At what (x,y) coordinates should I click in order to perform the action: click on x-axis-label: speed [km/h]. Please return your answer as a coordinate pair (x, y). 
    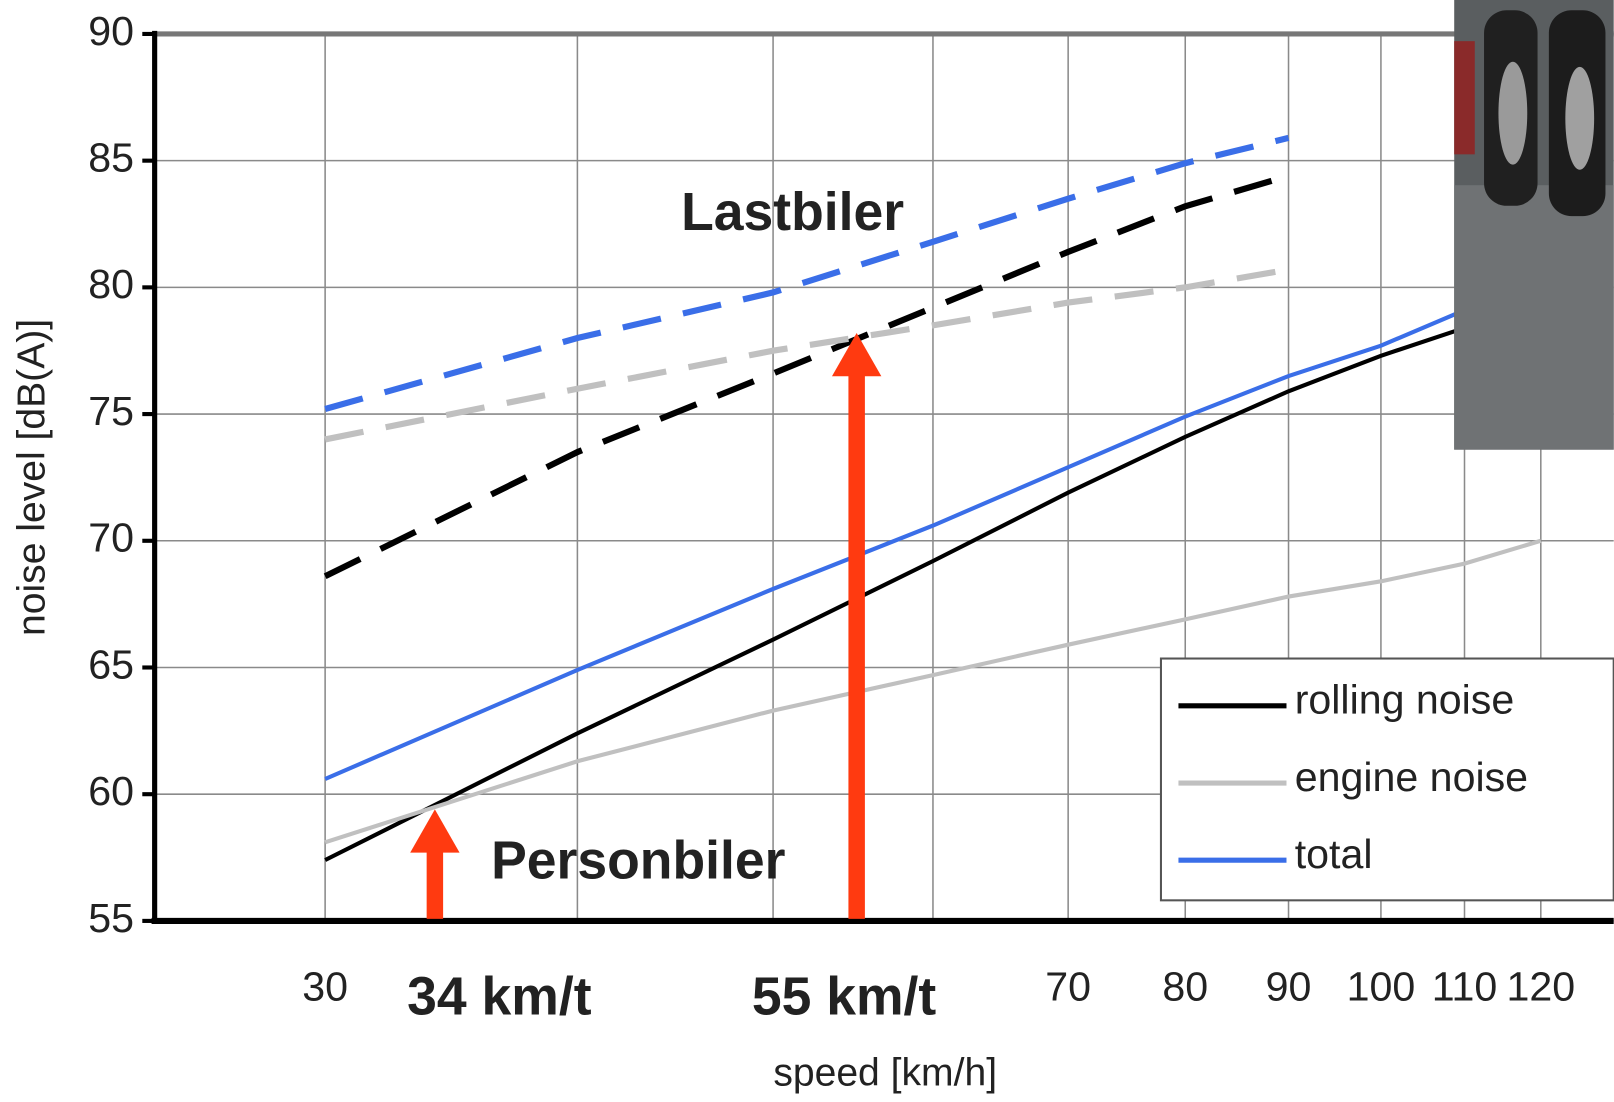
    Looking at the image, I should click on (885, 1073).